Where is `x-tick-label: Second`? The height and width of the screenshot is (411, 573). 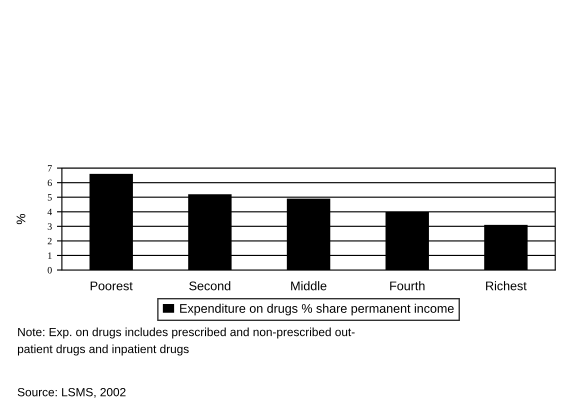 x-tick-label: Second is located at coordinates (209, 285).